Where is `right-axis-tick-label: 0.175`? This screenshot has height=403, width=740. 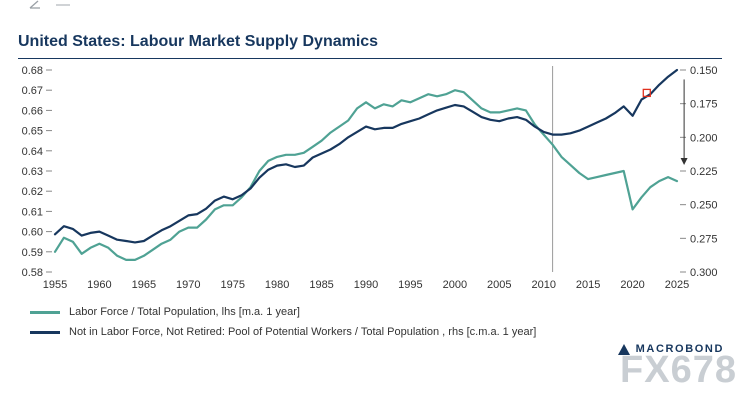 right-axis-tick-label: 0.175 is located at coordinates (704, 105).